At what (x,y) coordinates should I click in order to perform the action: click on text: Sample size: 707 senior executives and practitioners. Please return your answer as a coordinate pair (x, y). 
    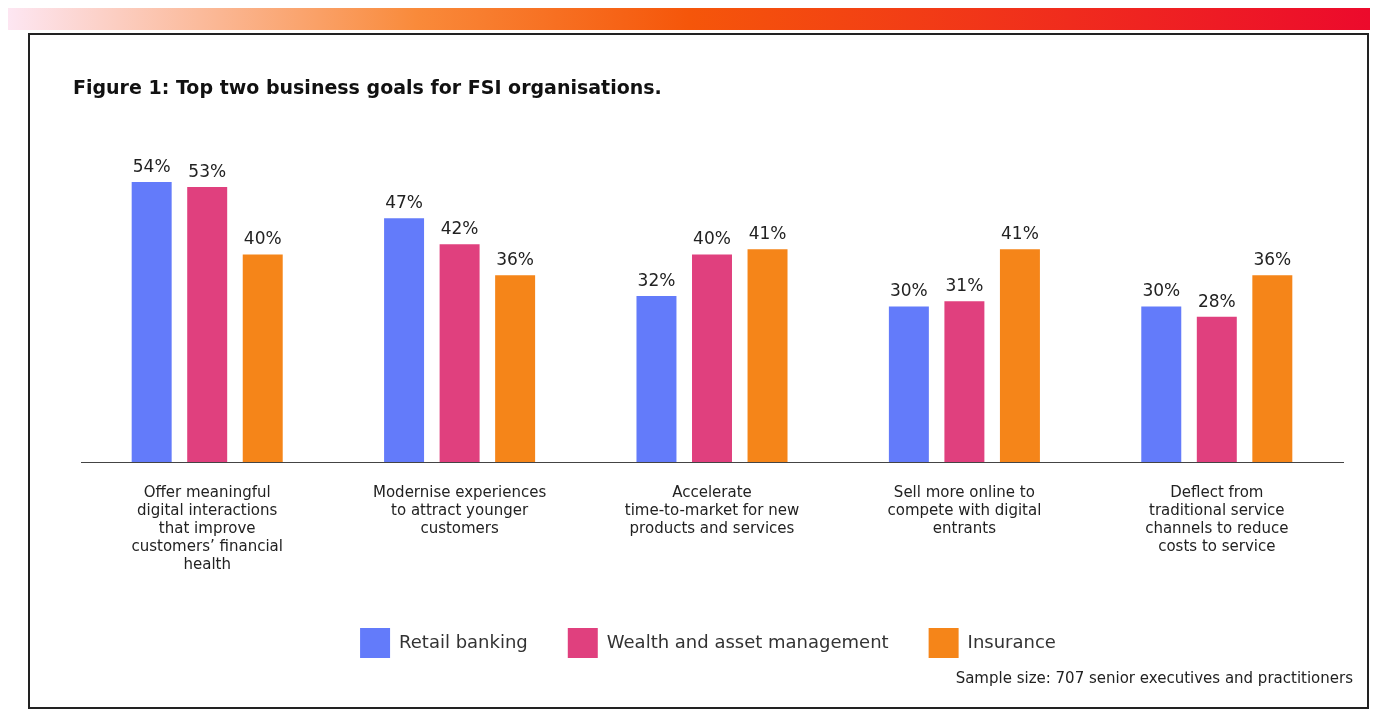
    Looking at the image, I should click on (1154, 678).